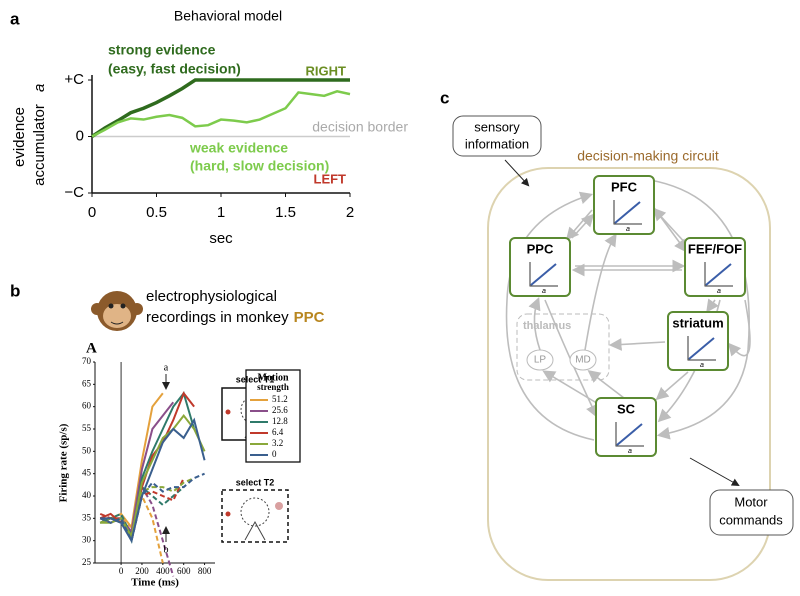  What do you see at coordinates (697, 322) in the screenshot?
I see `node-label: striatum` at bounding box center [697, 322].